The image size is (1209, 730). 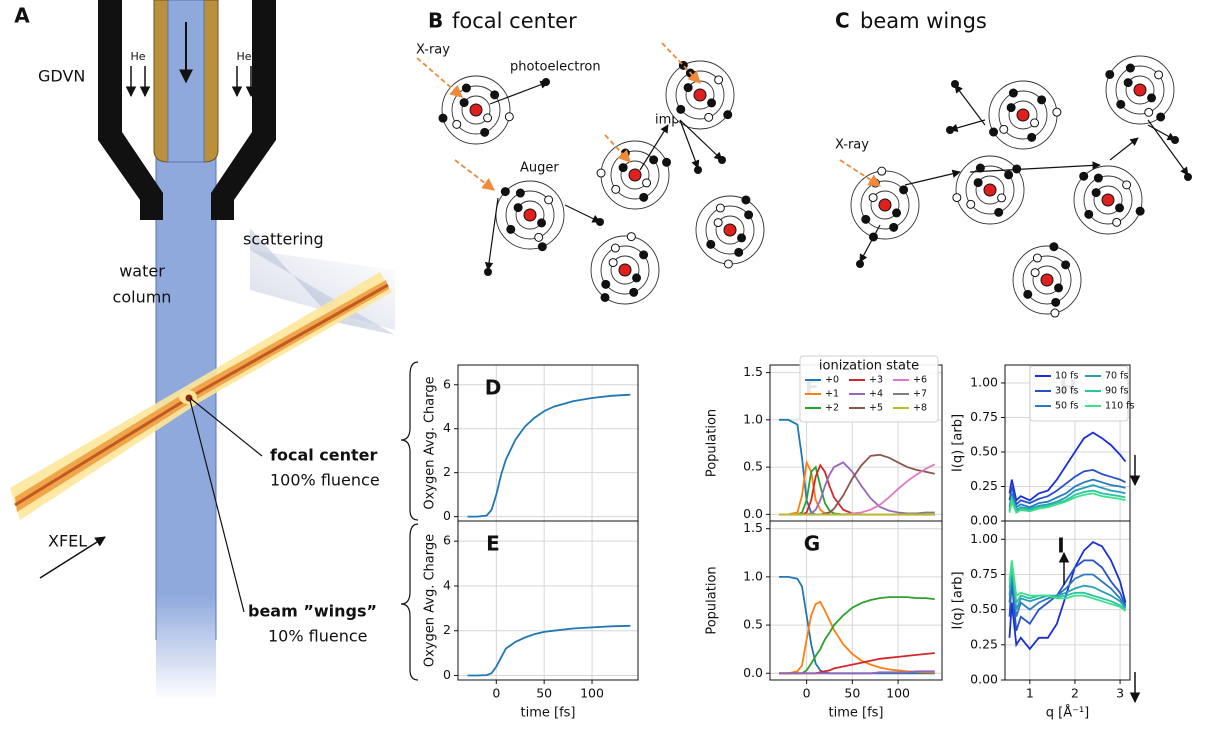 I want to click on legend-label: +8, so click(x=920, y=408).